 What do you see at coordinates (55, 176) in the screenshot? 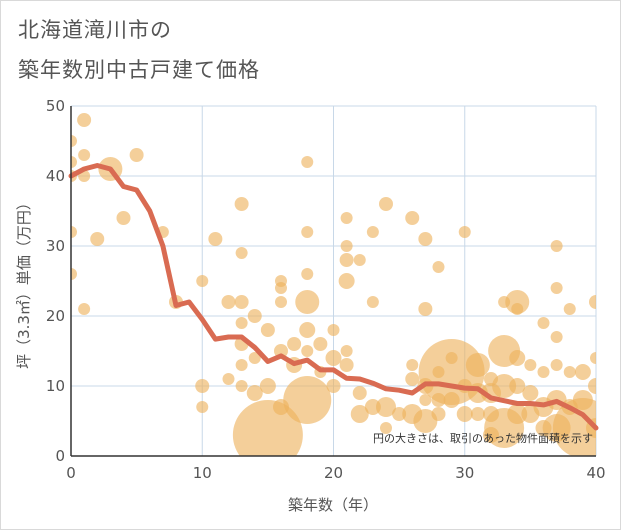
I see `y-tick-label: 40` at bounding box center [55, 176].